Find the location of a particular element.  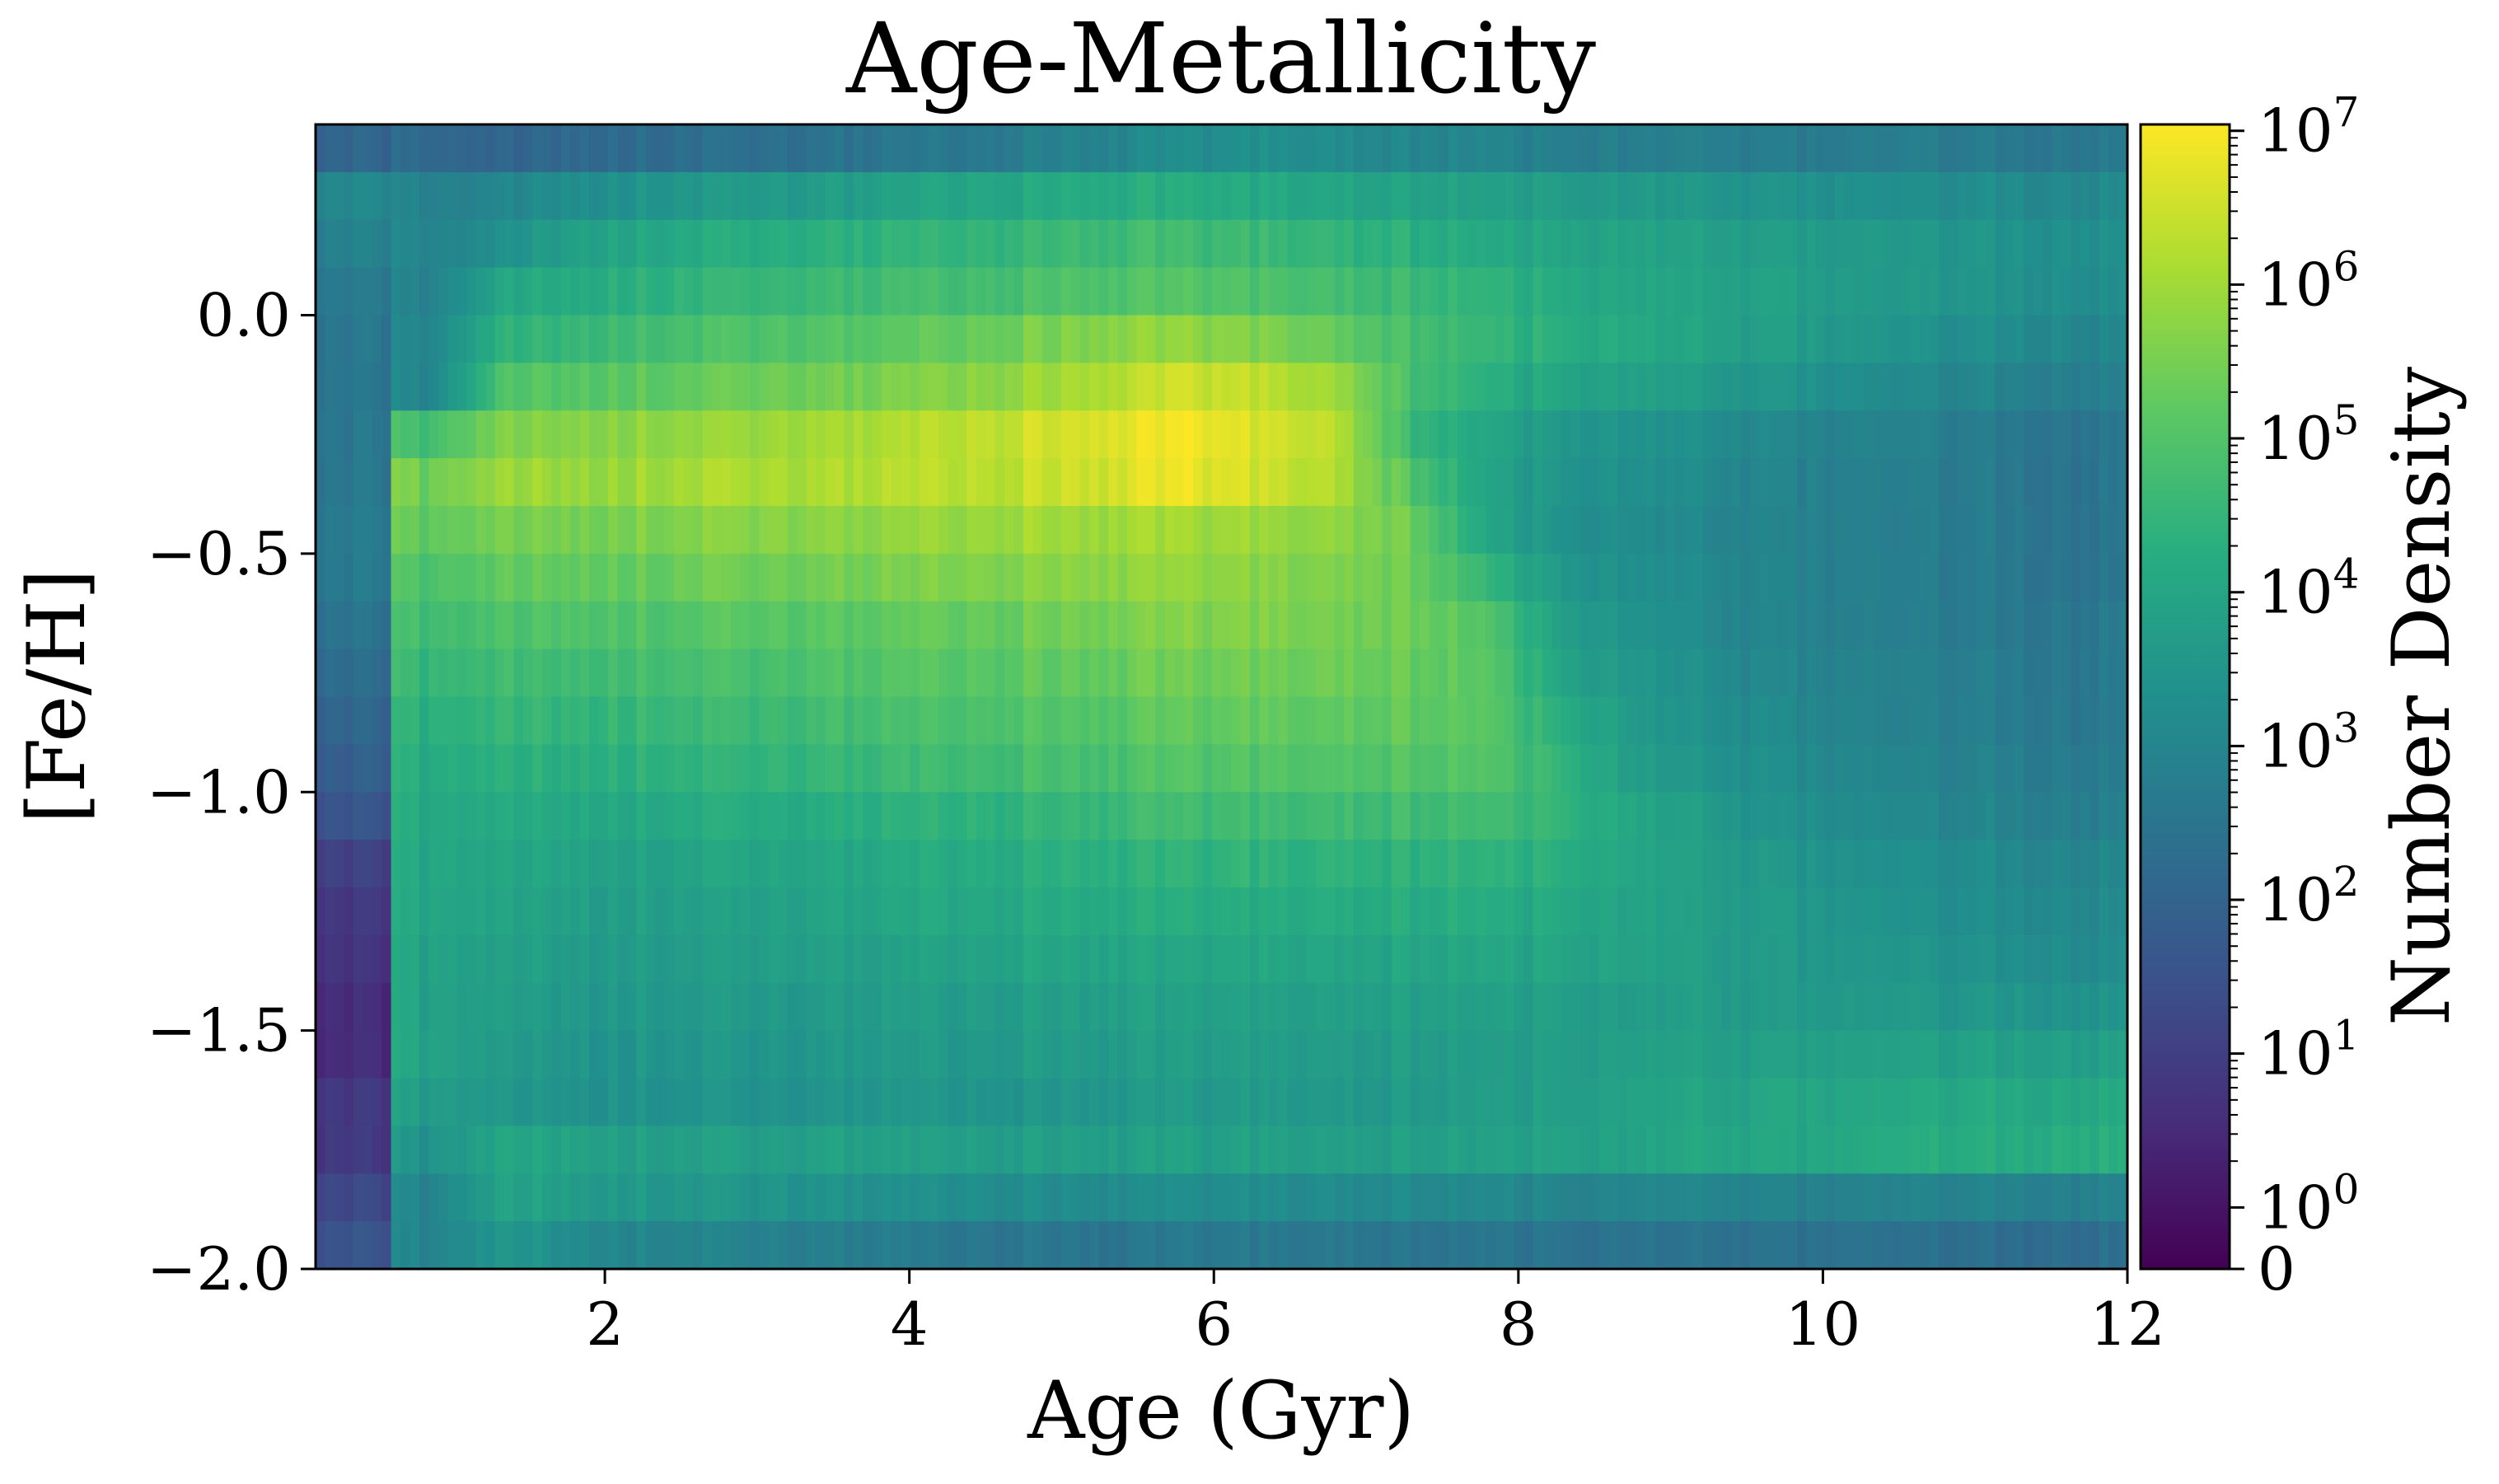

colorbar-tick-label: 106 is located at coordinates (2308, 281).